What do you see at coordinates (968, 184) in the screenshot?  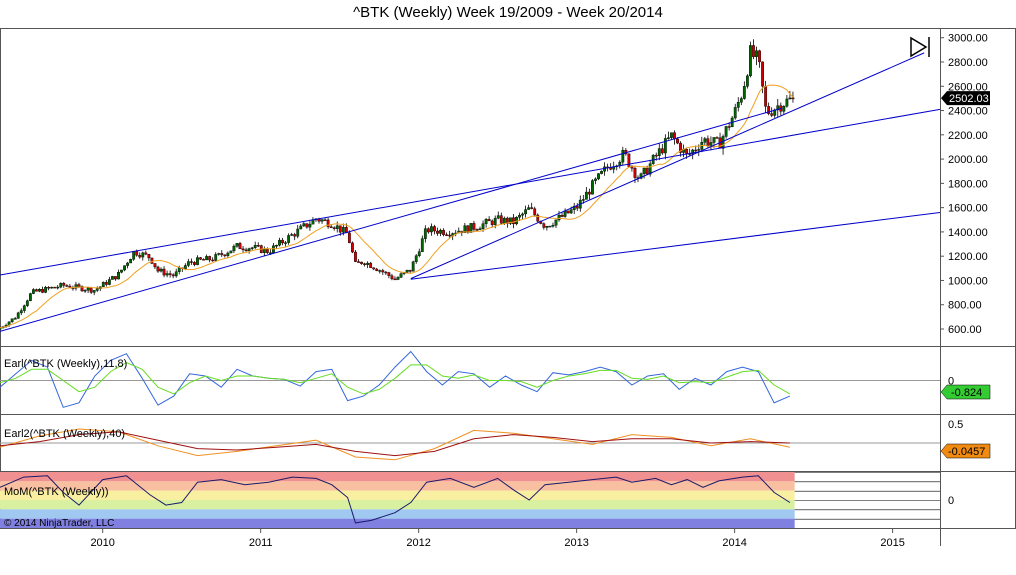 I see `y-tick-label: 1800.00` at bounding box center [968, 184].